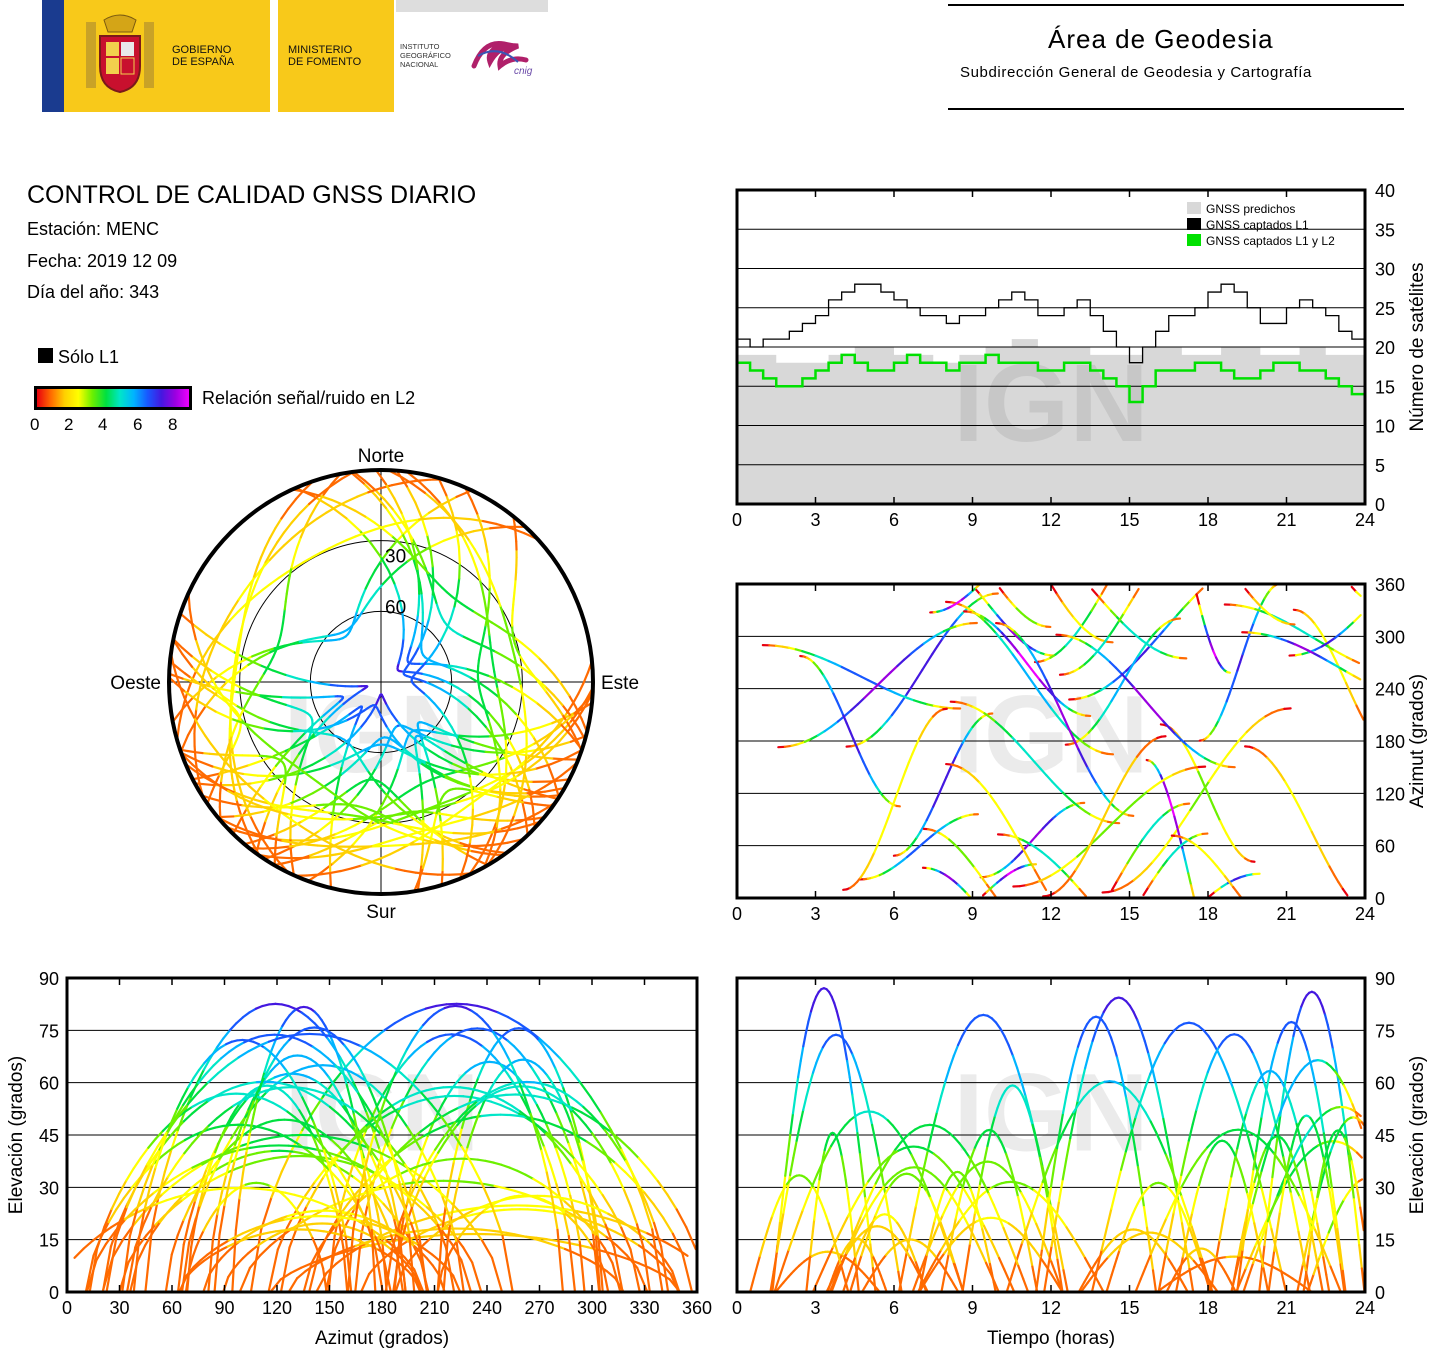 The height and width of the screenshot is (1350, 1445). What do you see at coordinates (1052, 378) in the screenshot?
I see `series-l1l2-line` at bounding box center [1052, 378].